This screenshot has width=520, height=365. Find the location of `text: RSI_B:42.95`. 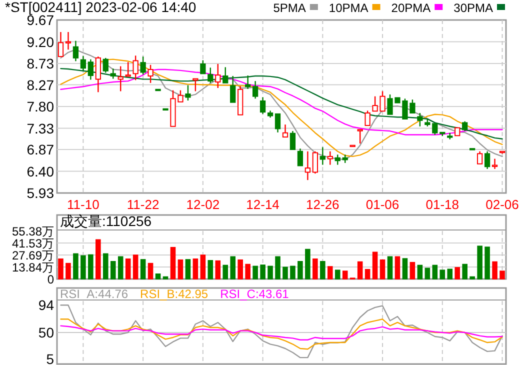

text: RSI_B:42.95 is located at coordinates (174, 294).